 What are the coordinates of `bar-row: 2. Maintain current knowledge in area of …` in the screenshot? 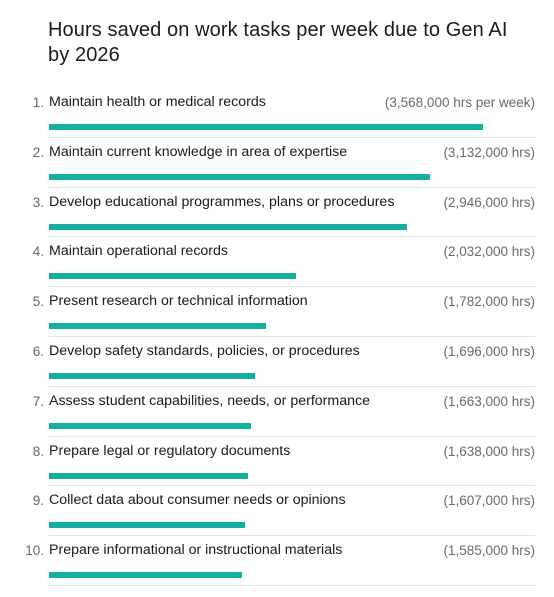 It's located at (277, 163).